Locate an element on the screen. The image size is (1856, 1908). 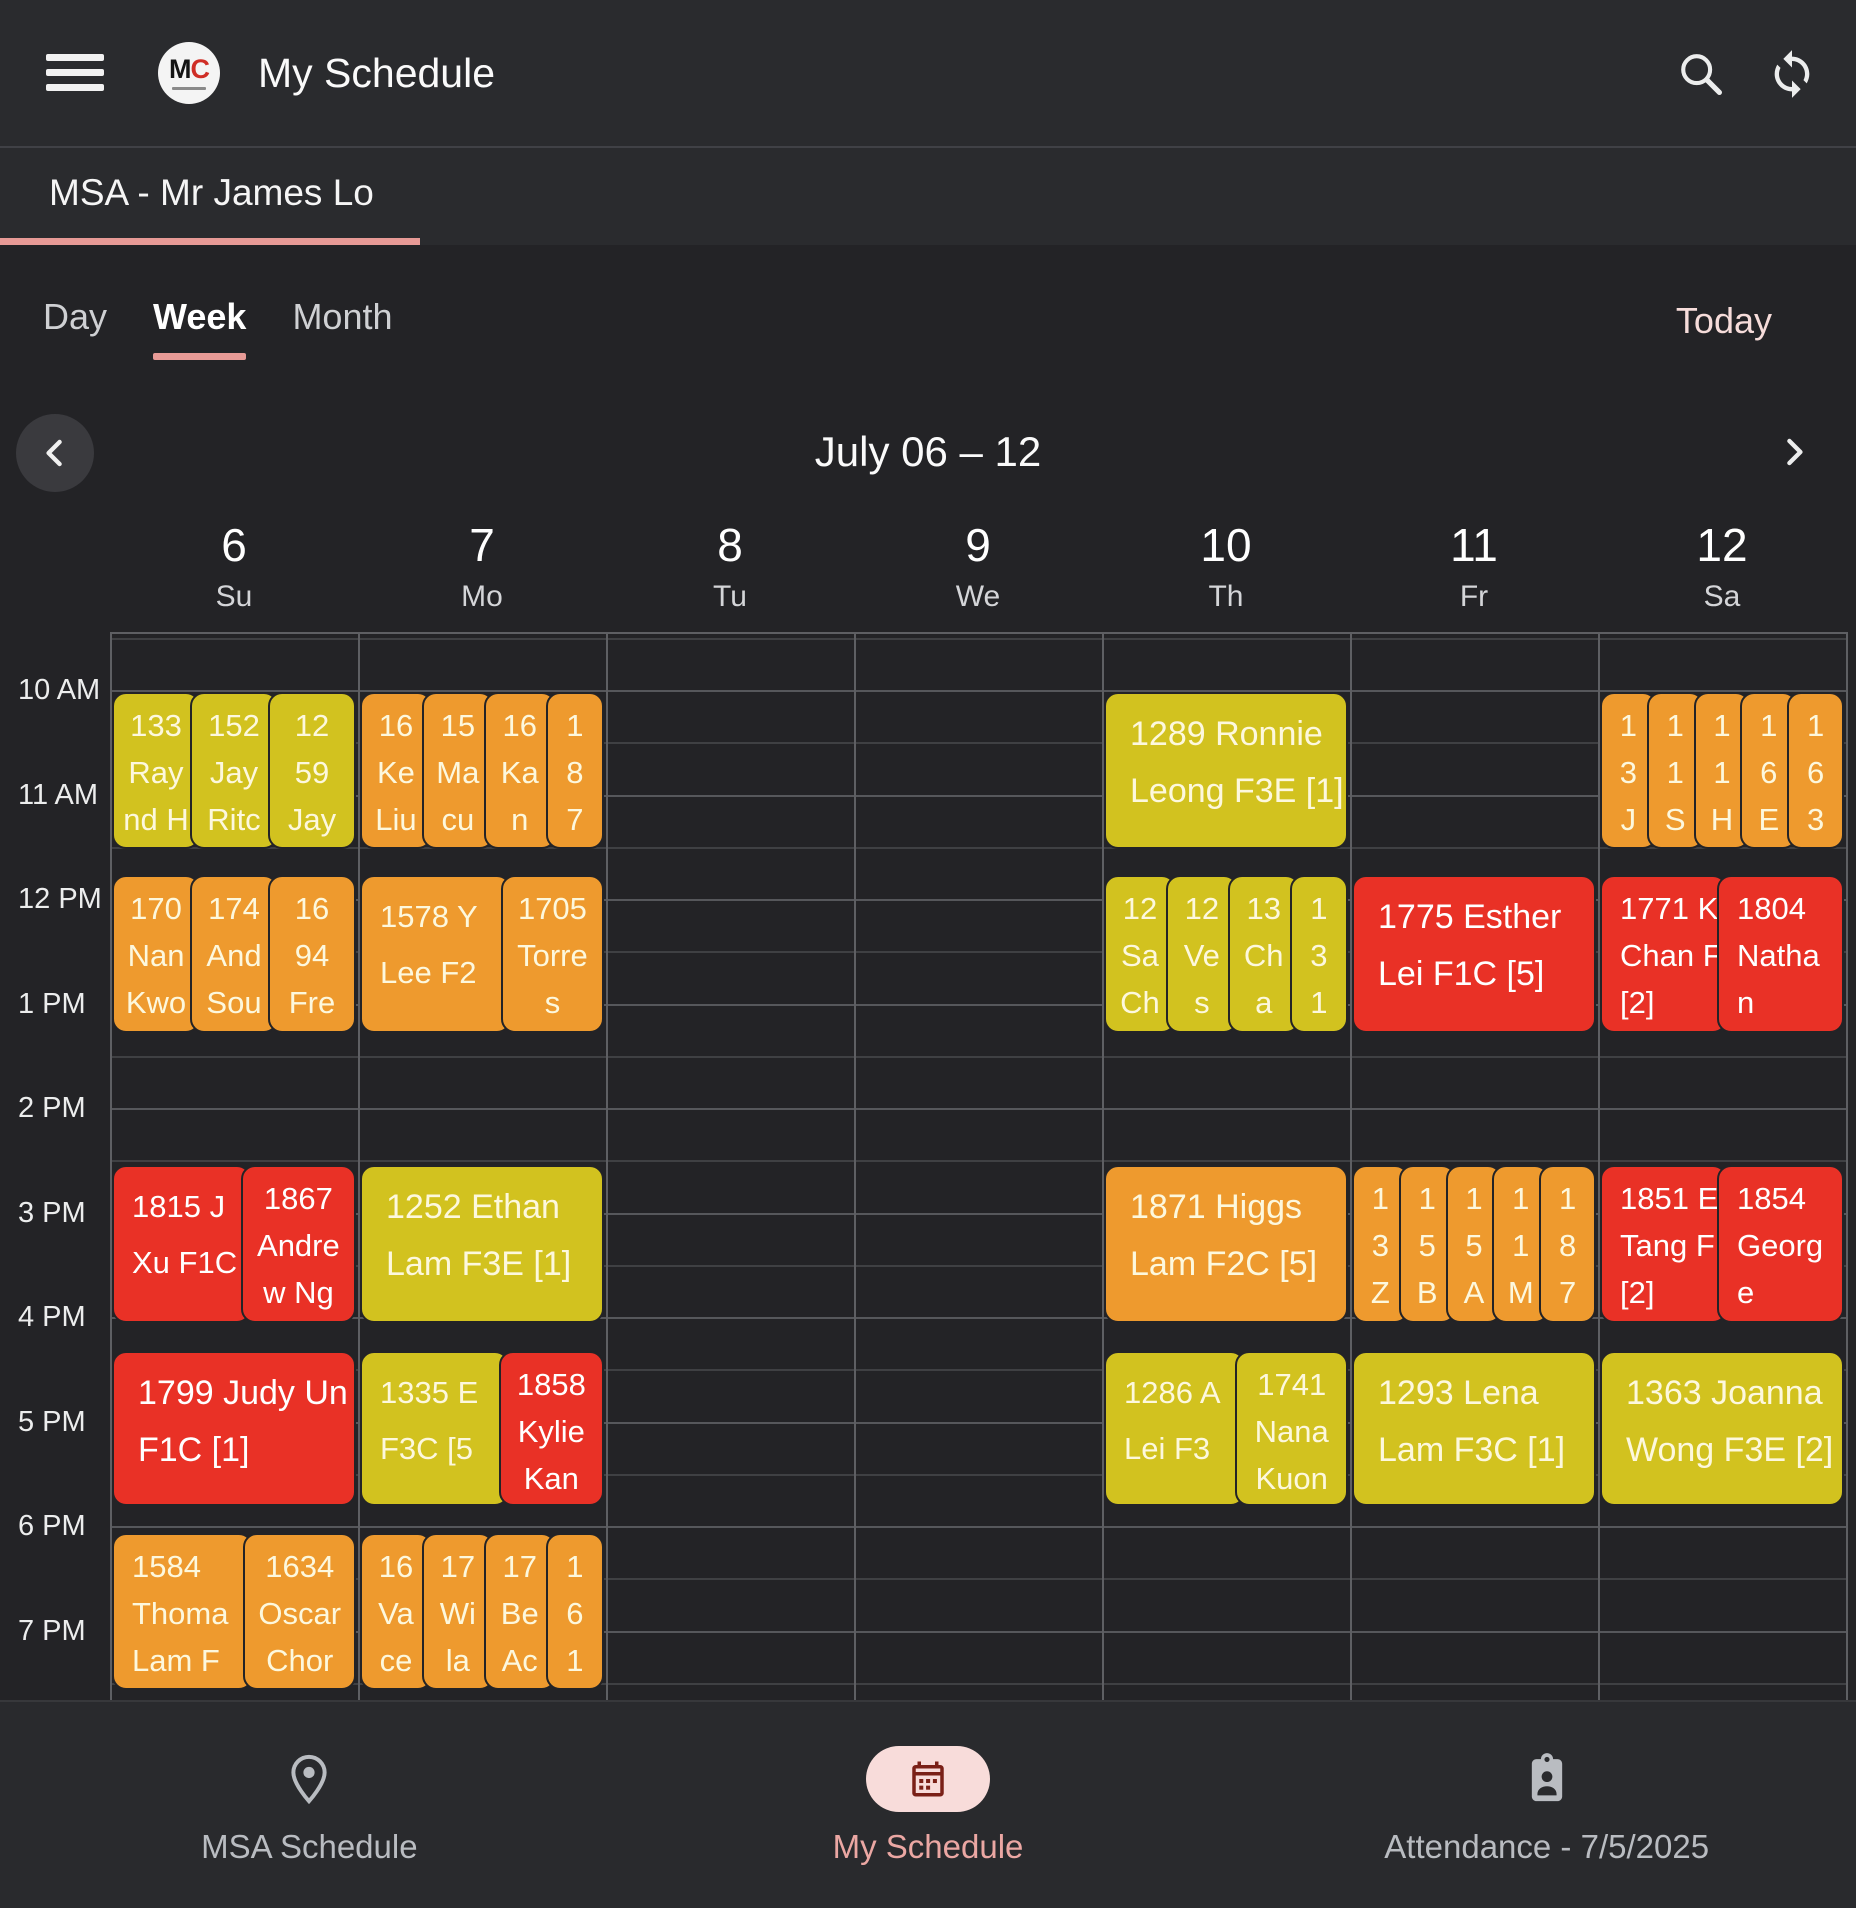
event-card: 1867 Andre w Ng is located at coordinates (298, 1244).